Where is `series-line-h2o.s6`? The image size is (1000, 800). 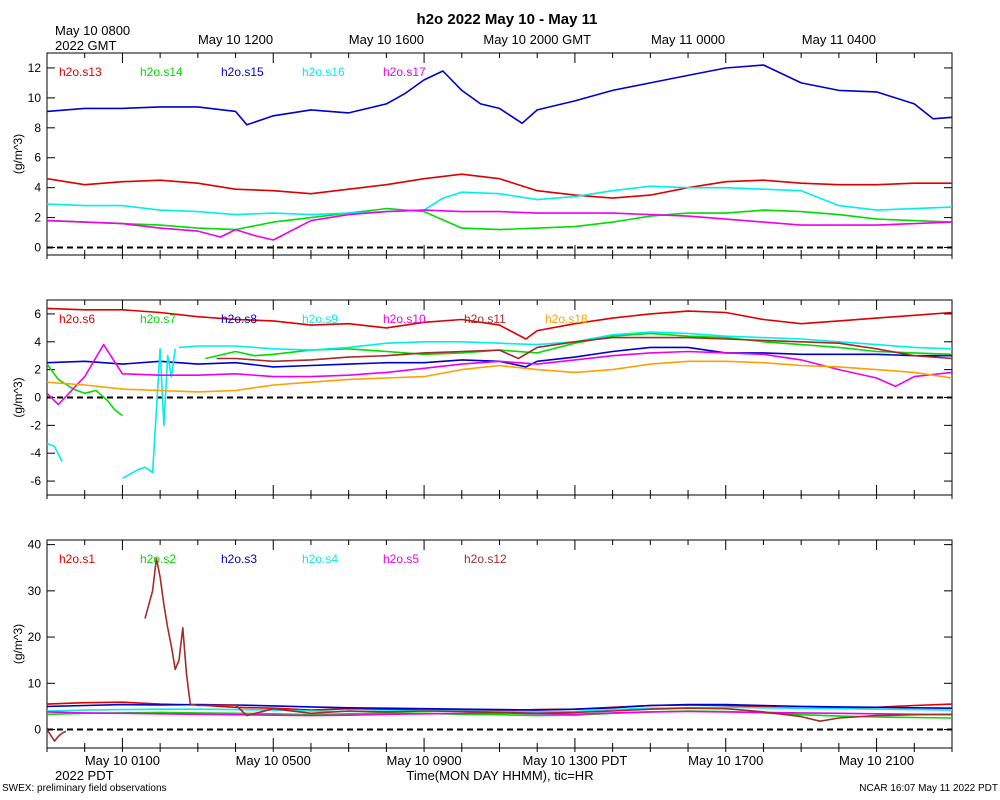
series-line-h2o.s6 is located at coordinates (499, 323).